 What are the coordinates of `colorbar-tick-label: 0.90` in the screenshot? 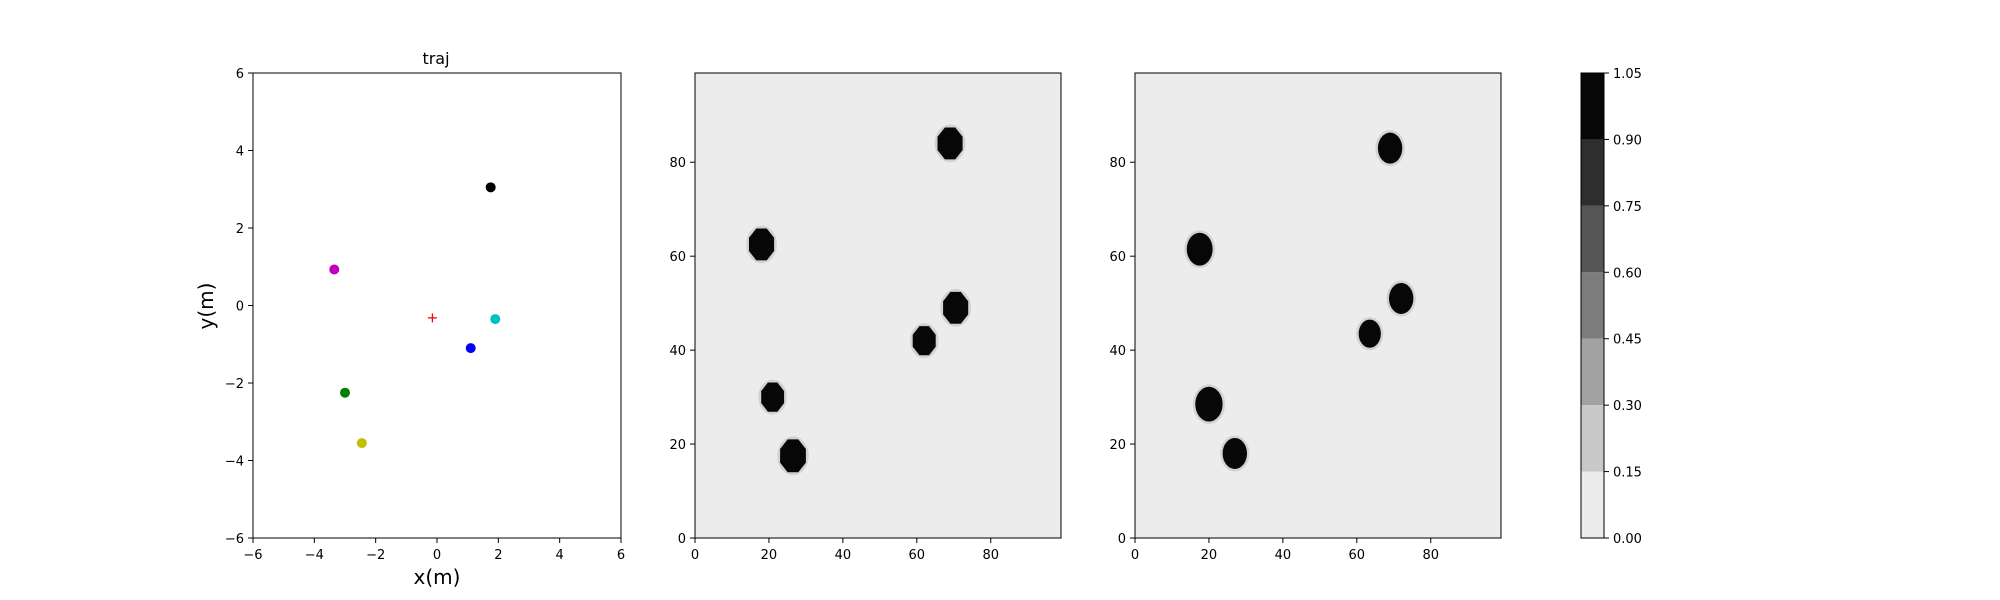 It's located at (1627, 140).